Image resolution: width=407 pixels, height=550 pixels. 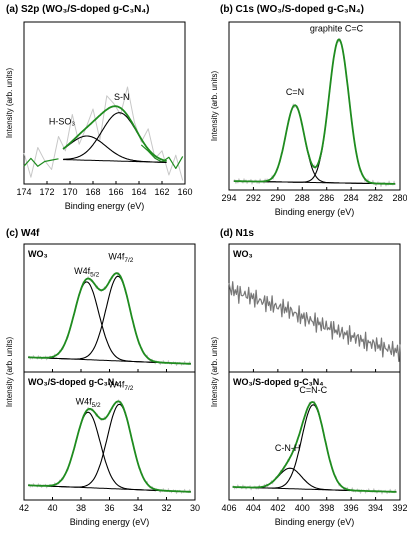 What do you see at coordinates (314, 321) in the screenshot?
I see `raw-data-d-top` at bounding box center [314, 321].